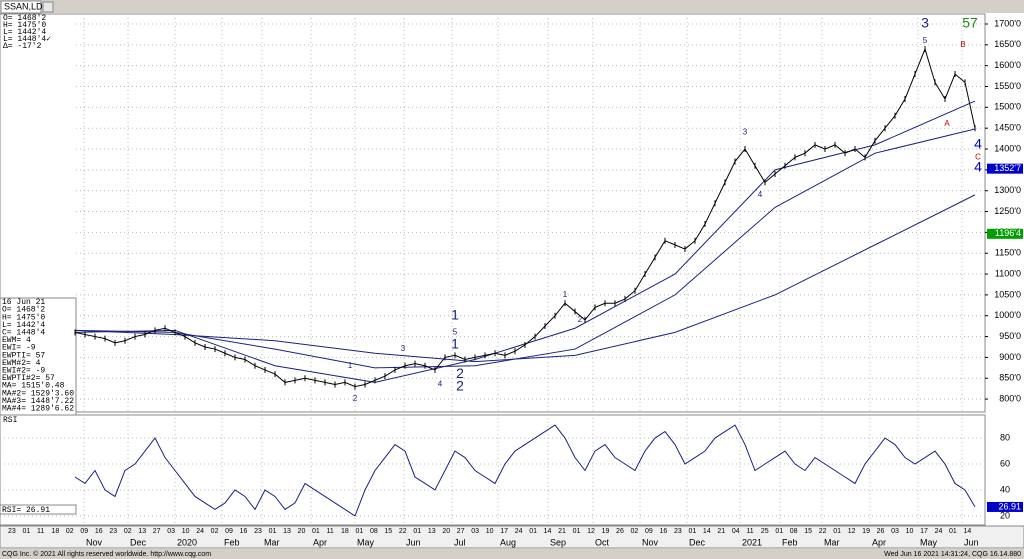 The image size is (1024, 559). I want to click on day-label: 23, so click(258, 531).